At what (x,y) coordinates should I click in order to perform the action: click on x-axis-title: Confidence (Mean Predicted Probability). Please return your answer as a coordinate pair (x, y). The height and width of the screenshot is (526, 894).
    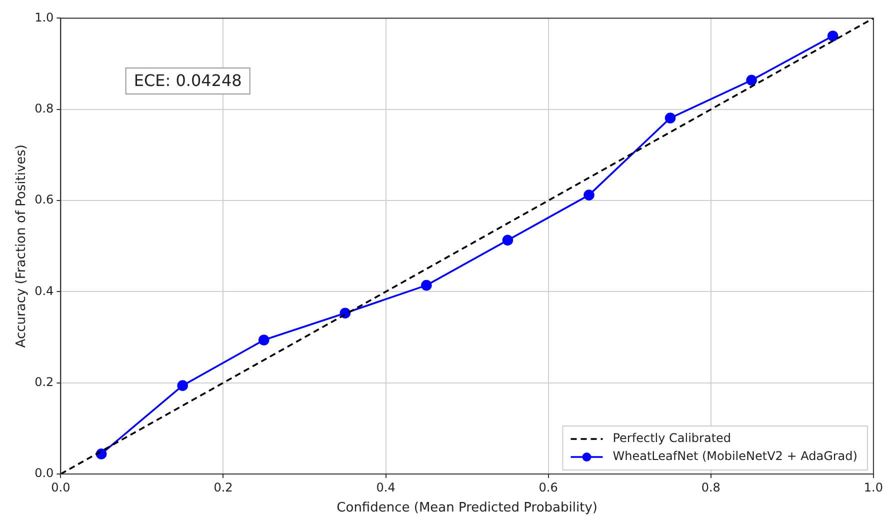
    Looking at the image, I should click on (467, 508).